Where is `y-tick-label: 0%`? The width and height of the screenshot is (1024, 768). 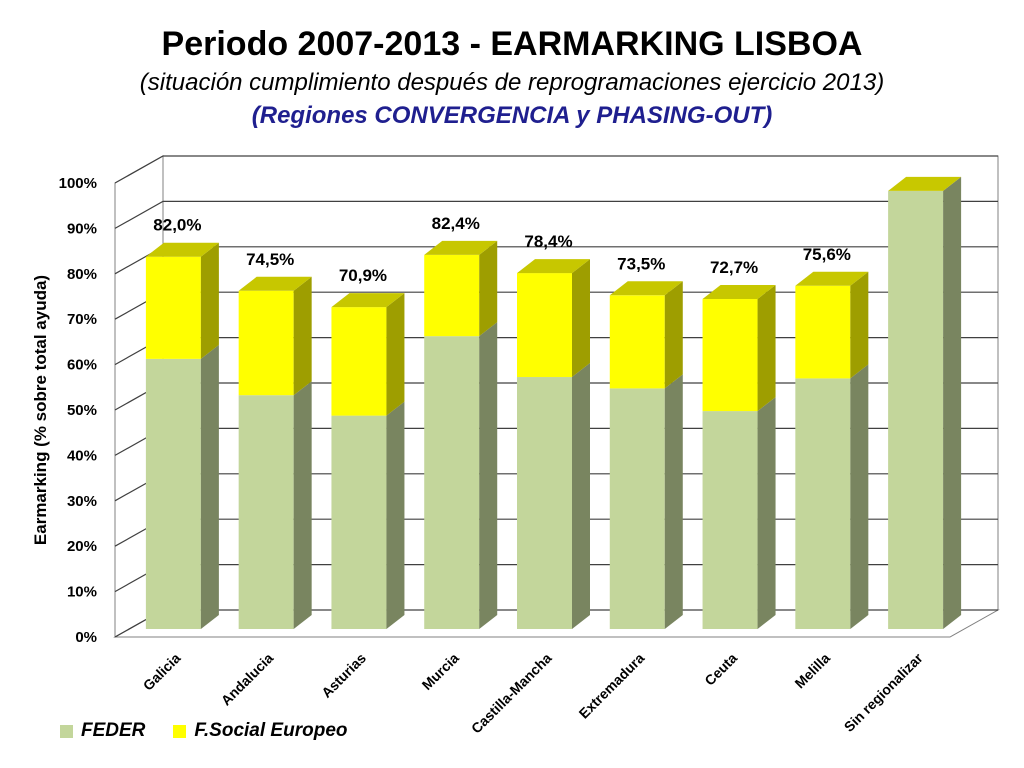
y-tick-label: 0% is located at coordinates (86, 637).